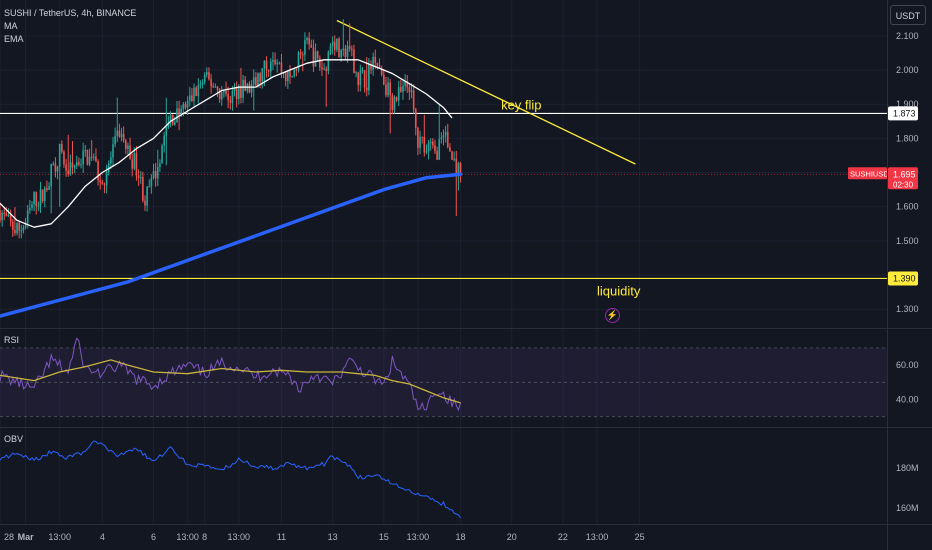  What do you see at coordinates (14, 439) in the screenshot?
I see `obv-indicator-label: OBV` at bounding box center [14, 439].